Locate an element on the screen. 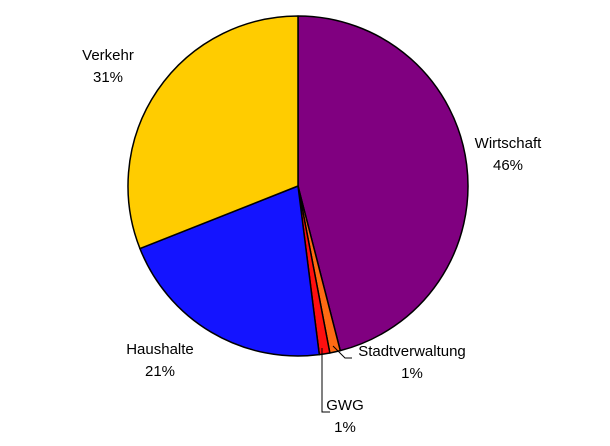 Image resolution: width=610 pixels, height=446 pixels. slice-percent-haushalte: 21% is located at coordinates (160, 371).